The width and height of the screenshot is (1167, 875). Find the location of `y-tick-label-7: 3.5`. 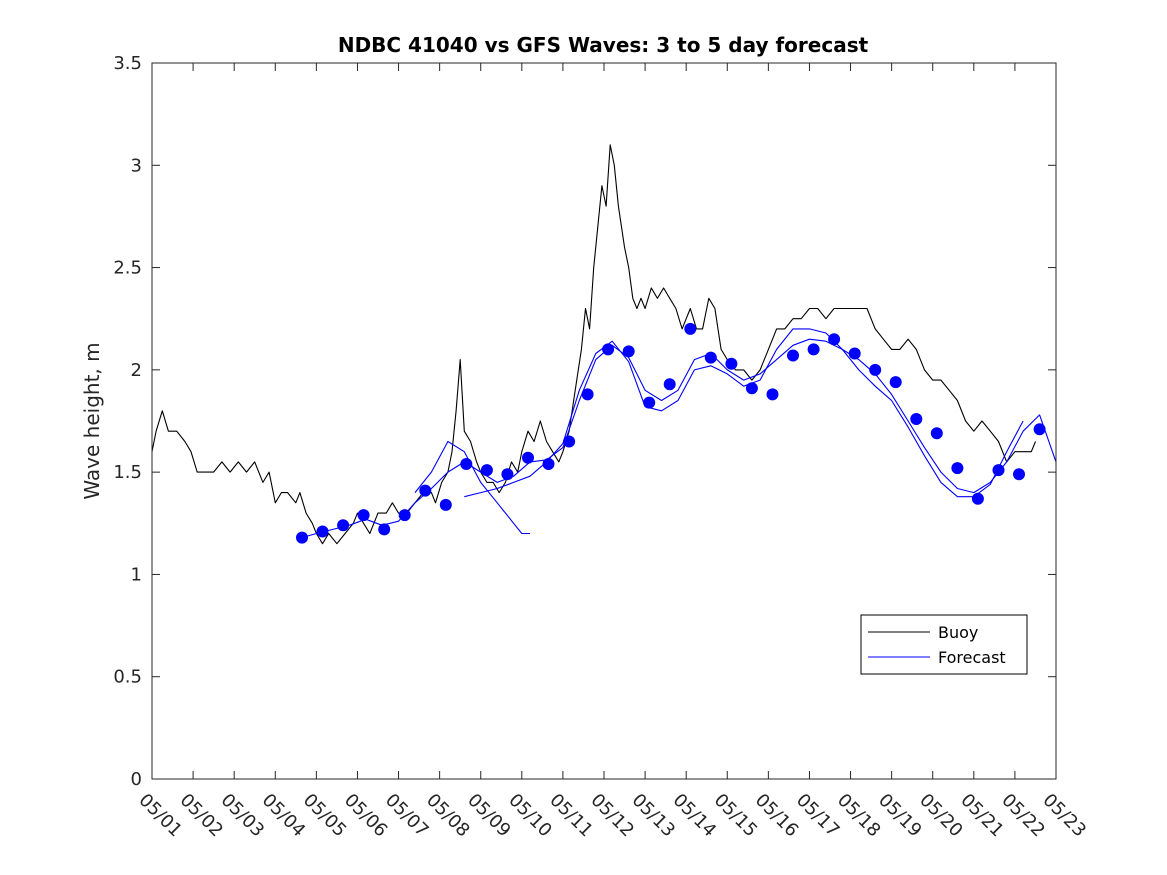

y-tick-label-7: 3.5 is located at coordinates (127, 63).